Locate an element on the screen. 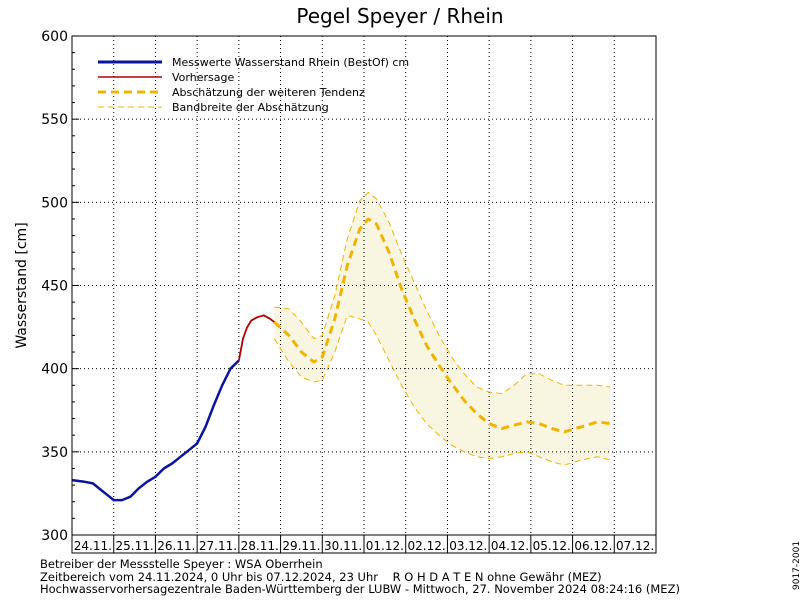 This screenshot has width=800, height=600. series-forecast-line is located at coordinates (256, 337).